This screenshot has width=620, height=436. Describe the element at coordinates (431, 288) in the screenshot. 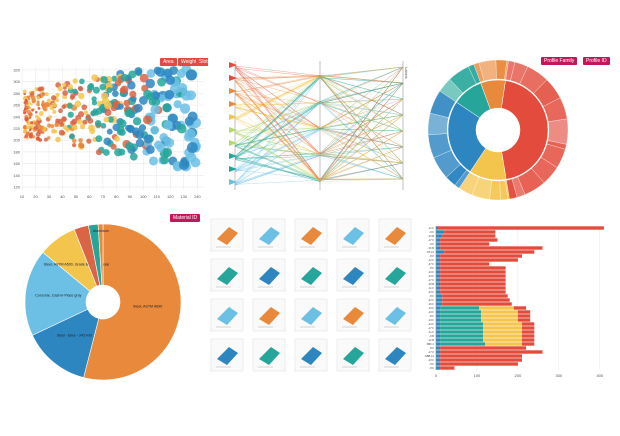

I see `category-label: -11 F` at that location.